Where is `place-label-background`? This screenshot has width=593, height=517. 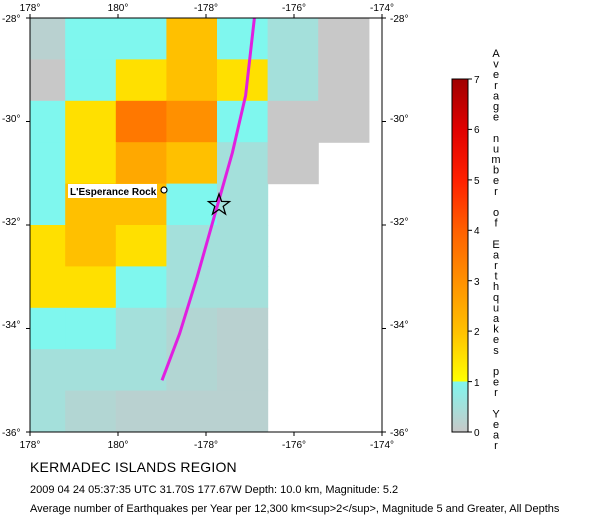
place-label-background is located at coordinates (112, 191).